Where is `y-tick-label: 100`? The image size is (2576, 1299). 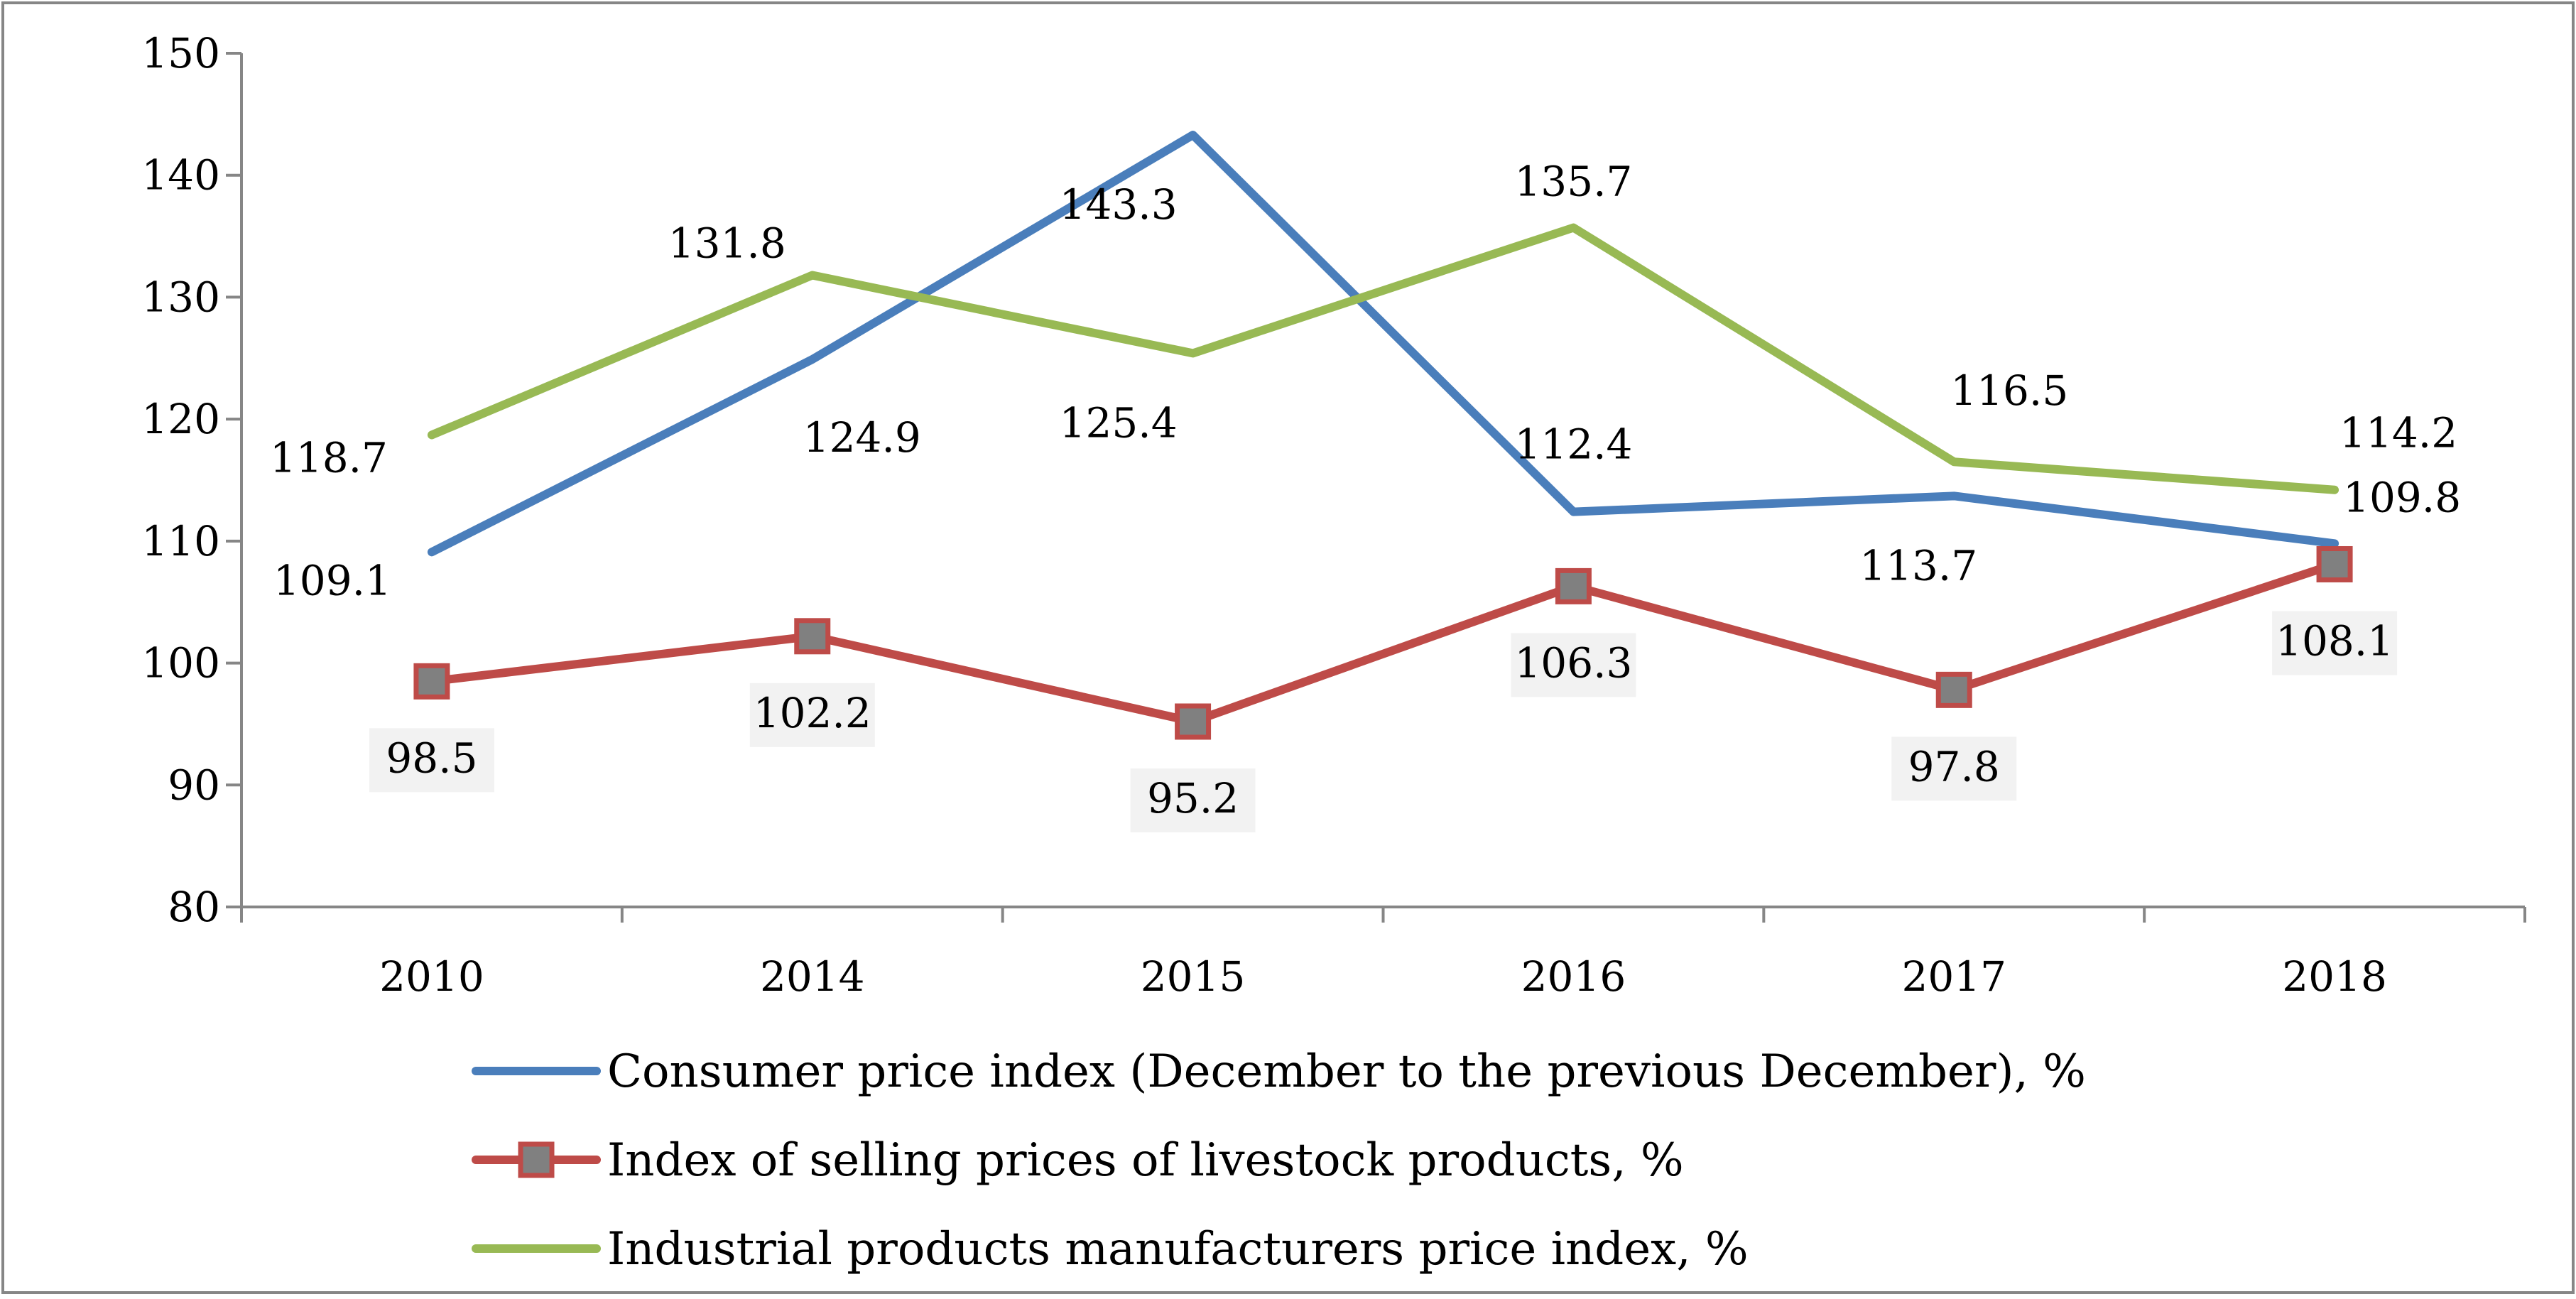
y-tick-label: 100 is located at coordinates (181, 663).